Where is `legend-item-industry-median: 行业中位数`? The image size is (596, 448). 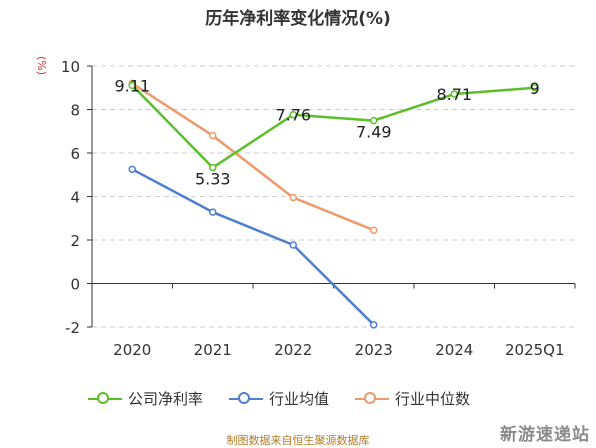 legend-item-industry-median: 行业中位数 is located at coordinates (412, 398).